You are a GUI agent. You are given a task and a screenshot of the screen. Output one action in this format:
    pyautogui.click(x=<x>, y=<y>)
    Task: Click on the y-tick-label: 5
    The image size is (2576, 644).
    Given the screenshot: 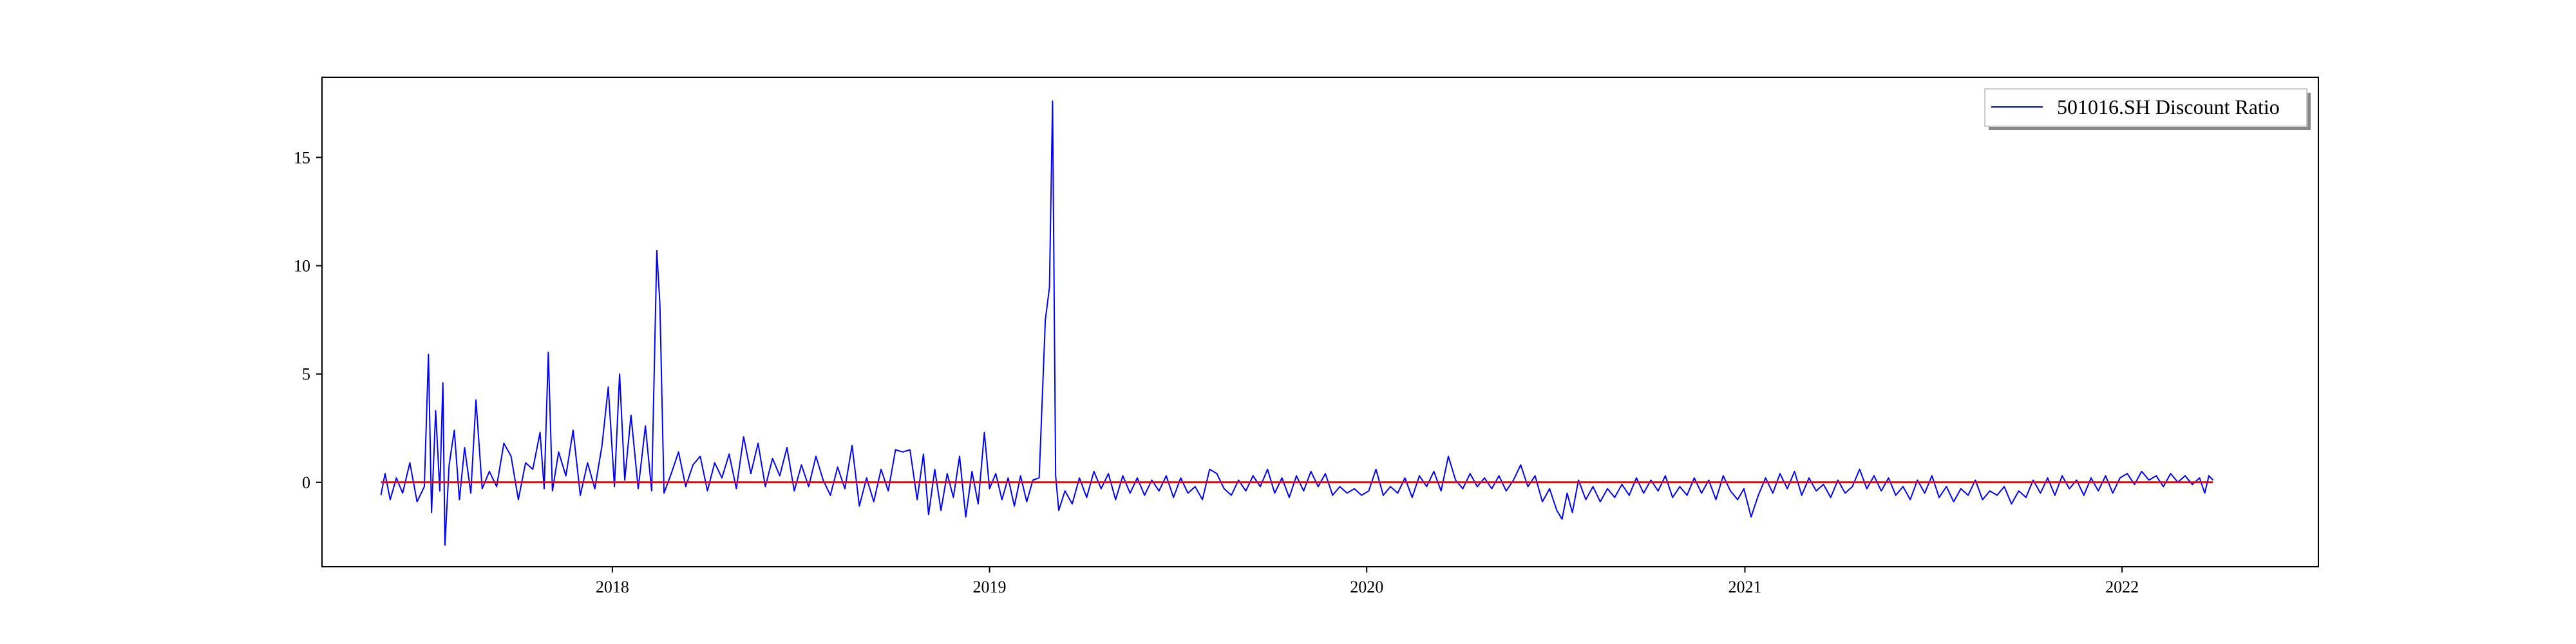 What is the action you would take?
    pyautogui.click(x=306, y=374)
    